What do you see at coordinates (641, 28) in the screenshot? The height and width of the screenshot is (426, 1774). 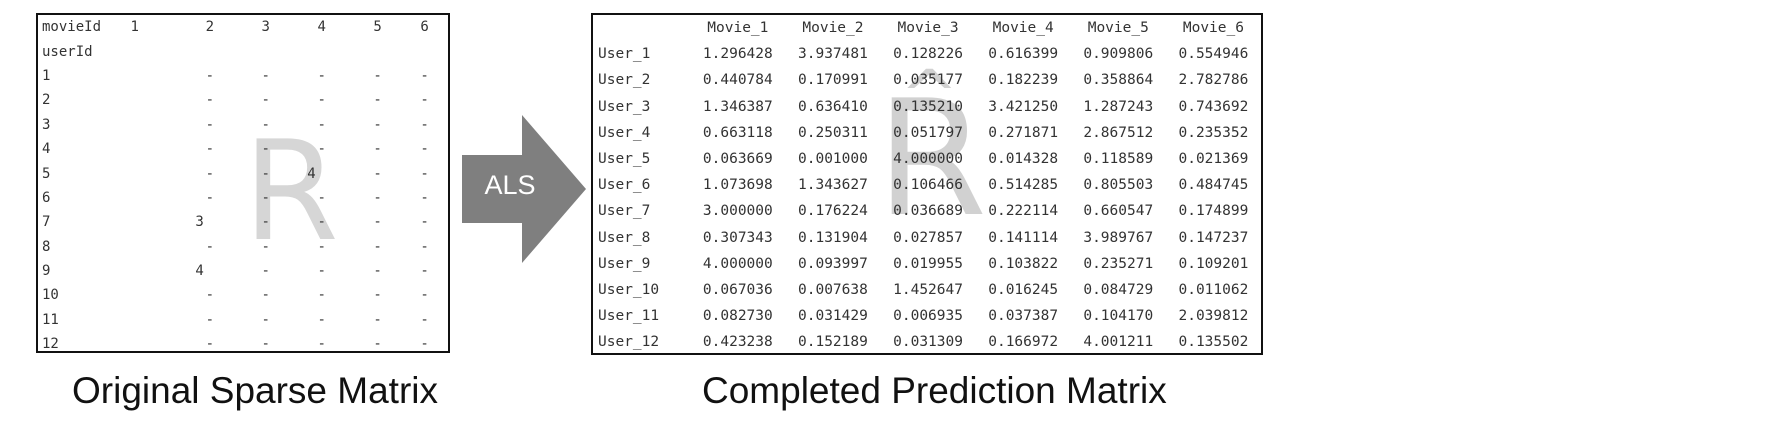 I see `prediction-corner-cell` at bounding box center [641, 28].